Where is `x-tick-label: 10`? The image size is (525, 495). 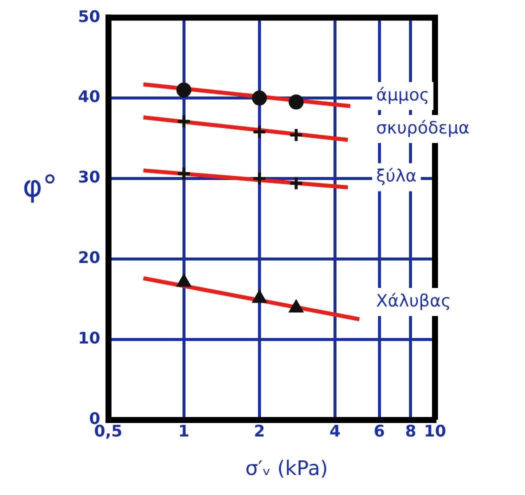 x-tick-label: 10 is located at coordinates (435, 431).